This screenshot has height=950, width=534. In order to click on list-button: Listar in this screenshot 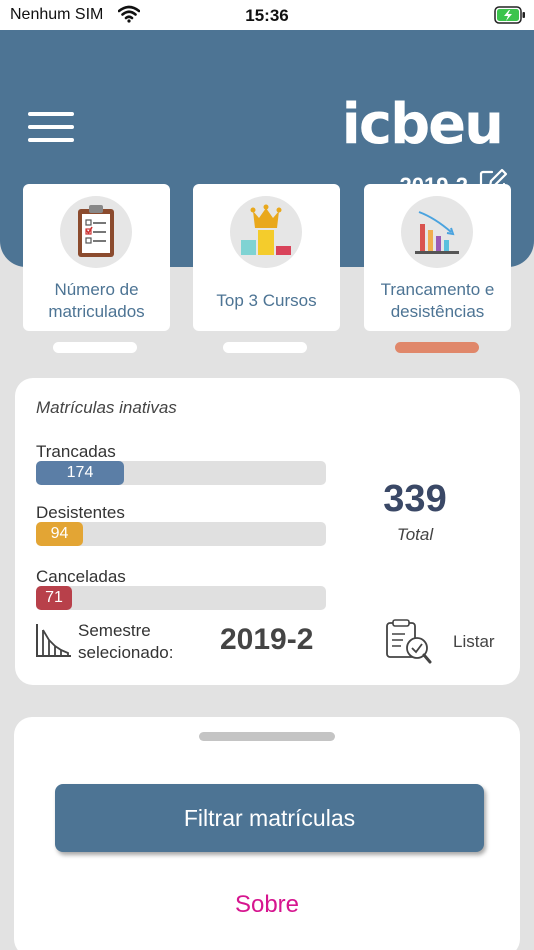, I will do `click(443, 642)`.